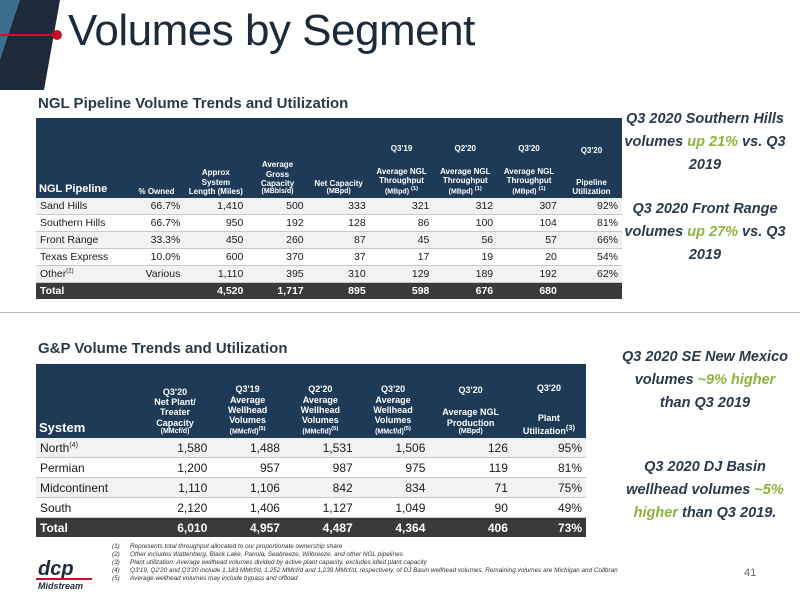 This screenshot has width=800, height=600. I want to click on cell-q220: 1,127, so click(320, 507).